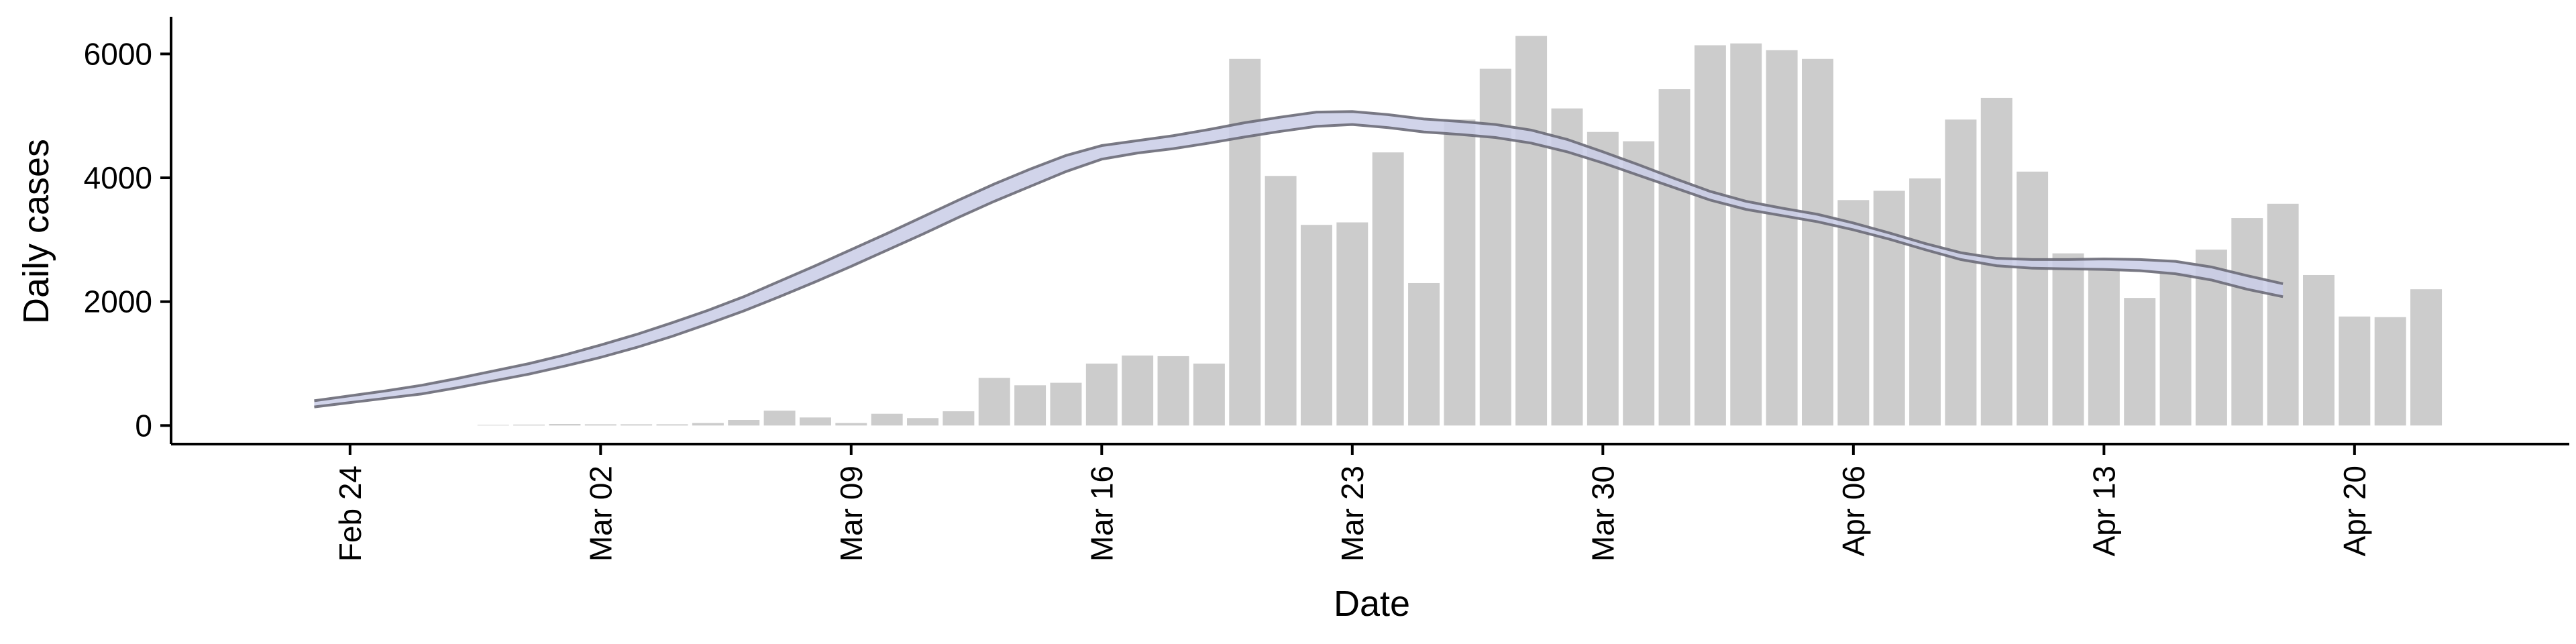 This screenshot has height=644, width=2576. Describe the element at coordinates (143, 425) in the screenshot. I see `y-tick-label: 0` at that location.